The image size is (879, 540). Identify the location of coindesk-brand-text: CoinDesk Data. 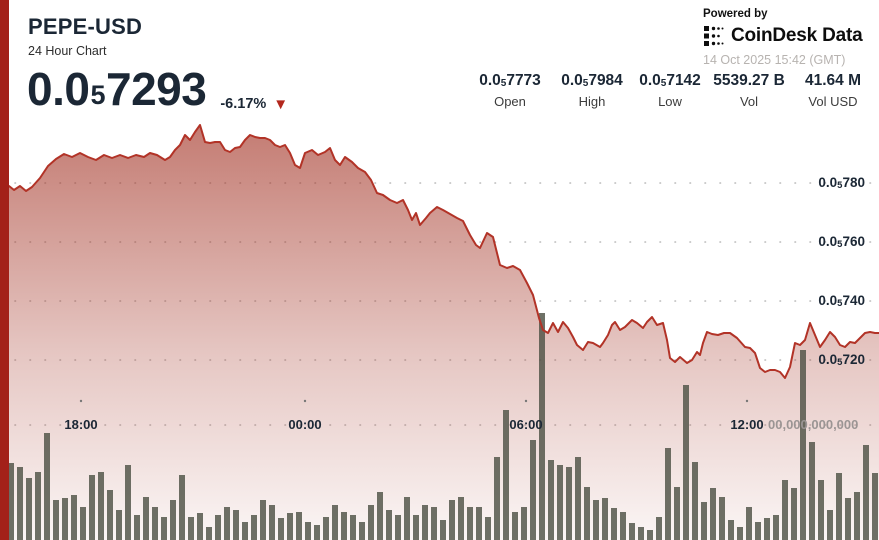
(797, 35).